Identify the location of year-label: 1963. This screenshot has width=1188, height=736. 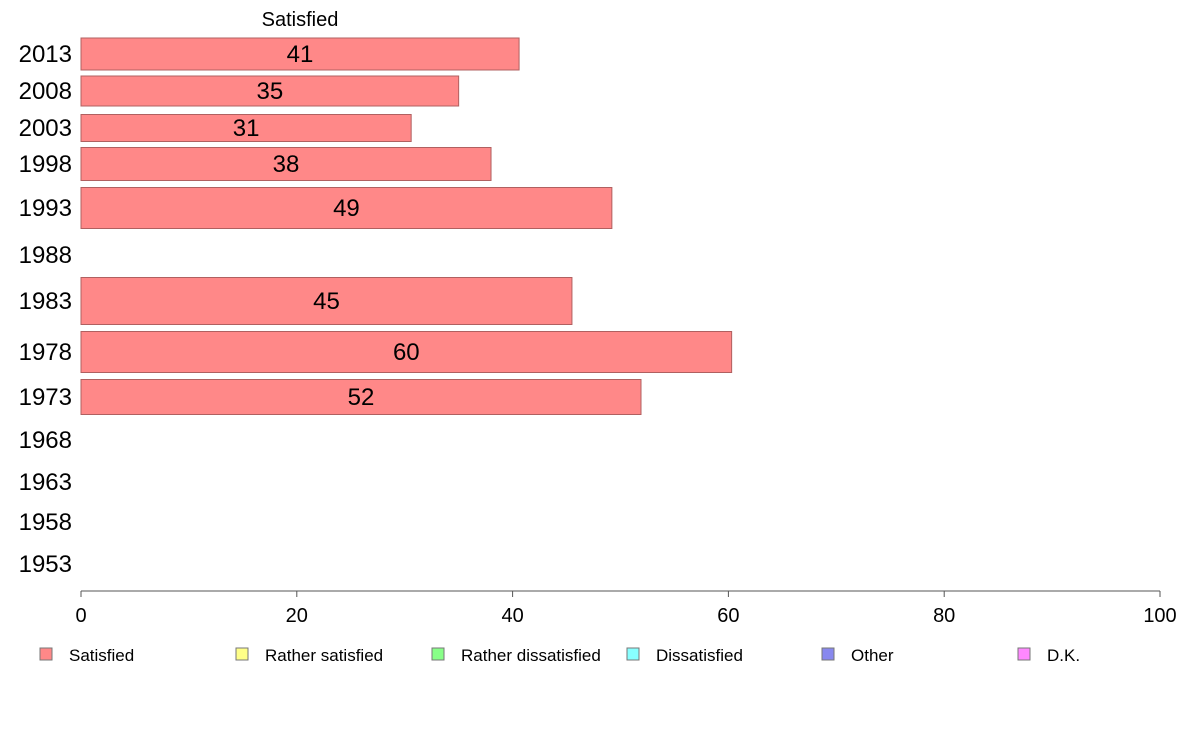
(45, 482).